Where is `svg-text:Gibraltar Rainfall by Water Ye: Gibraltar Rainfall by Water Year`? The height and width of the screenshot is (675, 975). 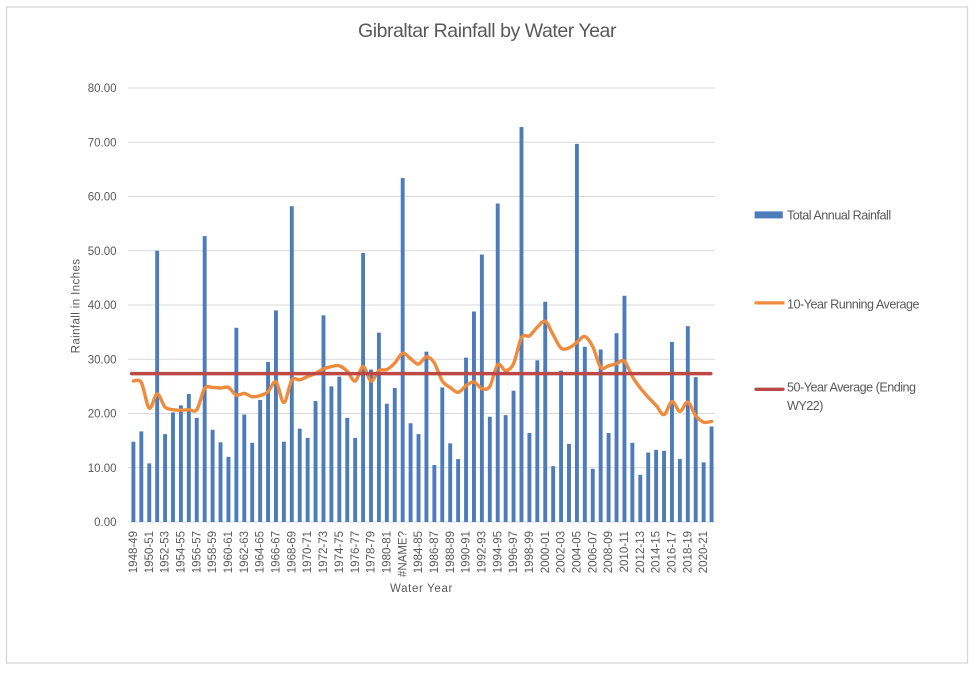
svg-text:Gibraltar Rainfall by Water Ye: Gibraltar Rainfall by Water Year is located at coordinates (487, 31).